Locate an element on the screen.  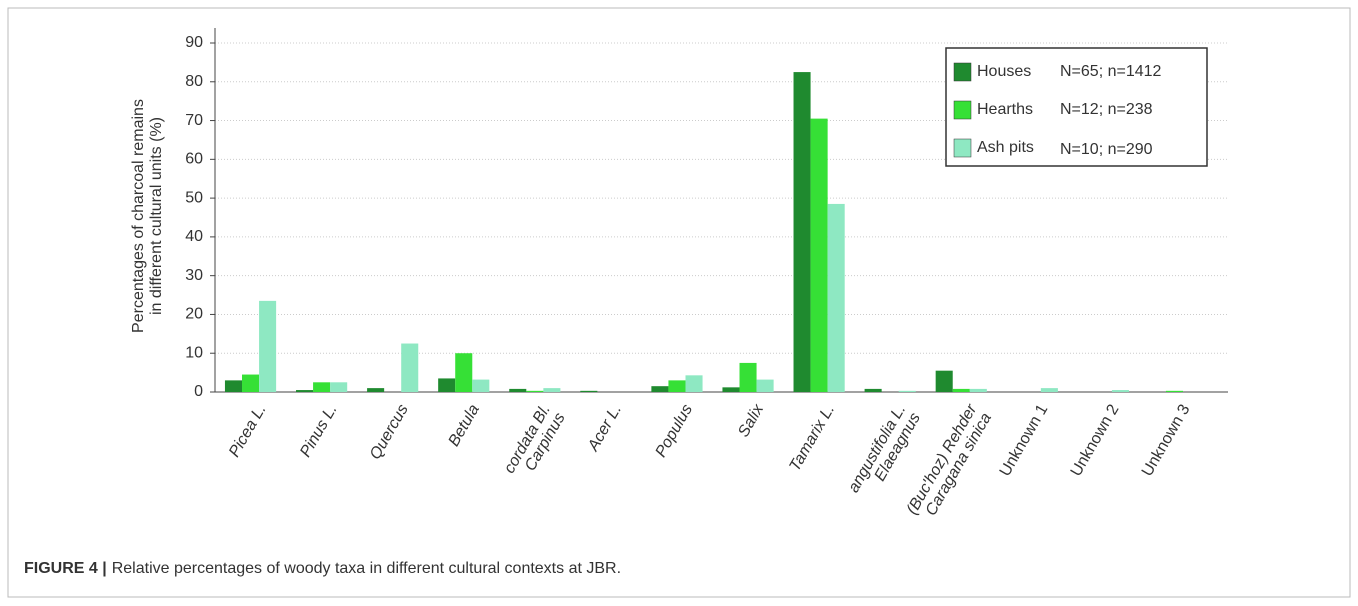
legend-sample: N=10; n=290 is located at coordinates (1106, 149).